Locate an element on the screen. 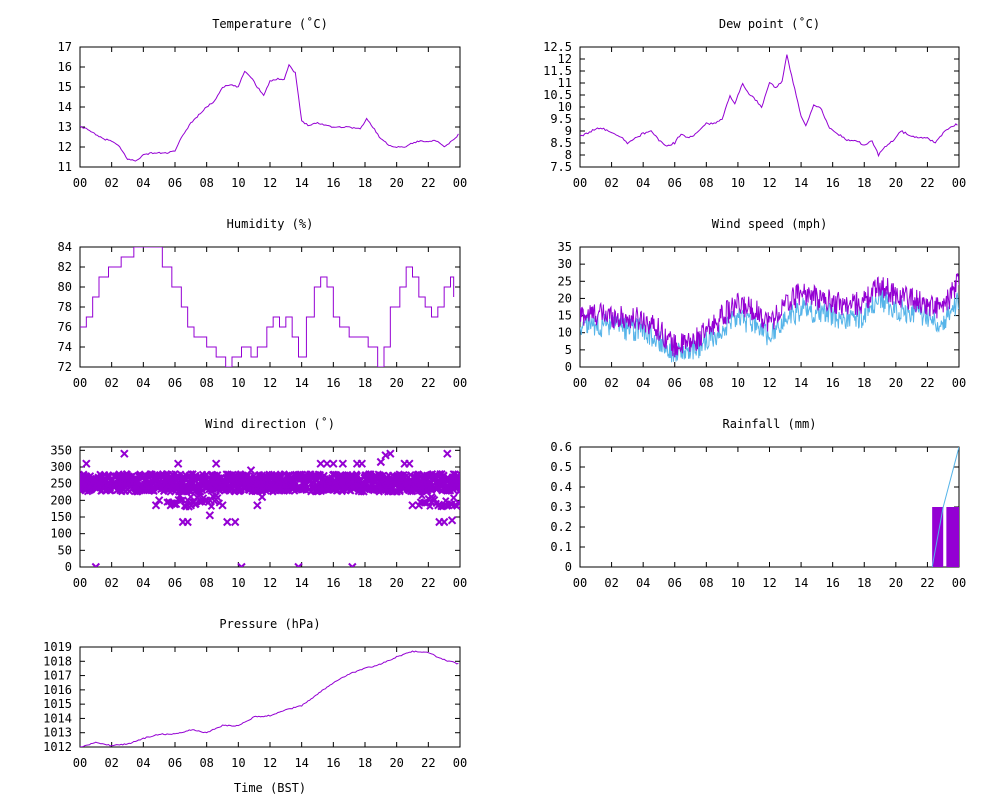 Image resolution: width=1000 pixels, height=800 pixels. y-tick-label: 76 is located at coordinates (65, 327).